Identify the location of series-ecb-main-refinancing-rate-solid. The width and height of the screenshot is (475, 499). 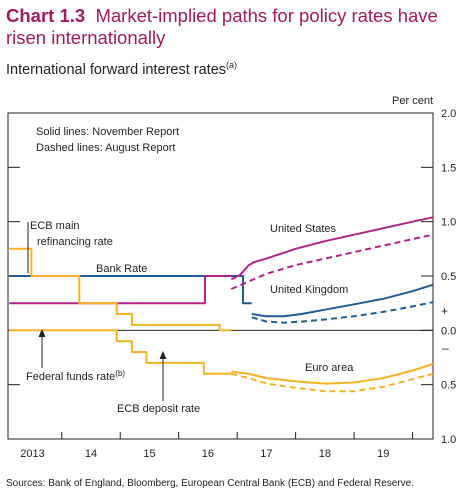
(120, 289).